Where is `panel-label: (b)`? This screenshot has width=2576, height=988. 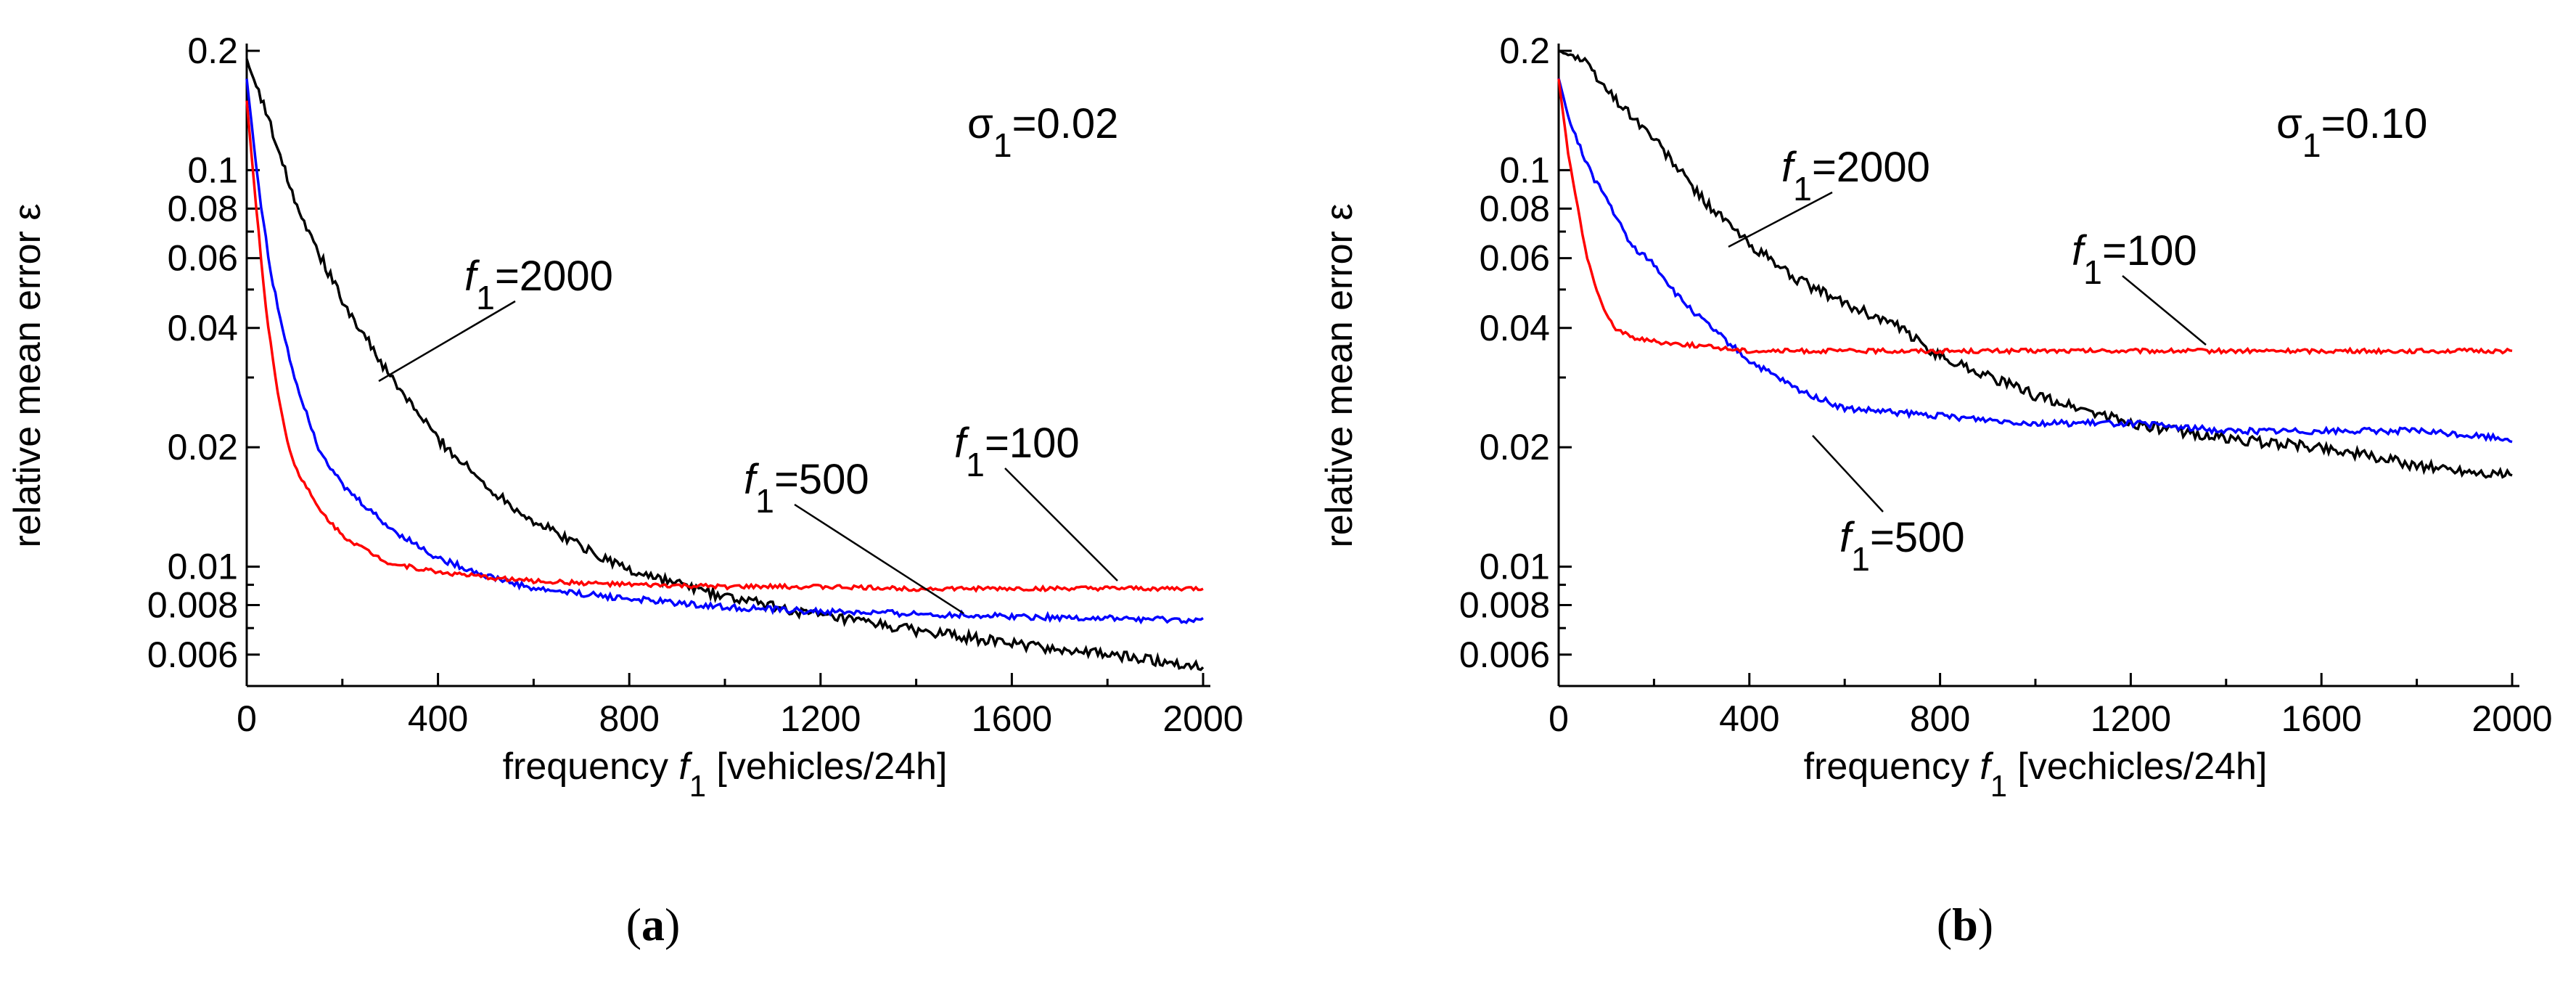
panel-label: (b) is located at coordinates (1965, 924).